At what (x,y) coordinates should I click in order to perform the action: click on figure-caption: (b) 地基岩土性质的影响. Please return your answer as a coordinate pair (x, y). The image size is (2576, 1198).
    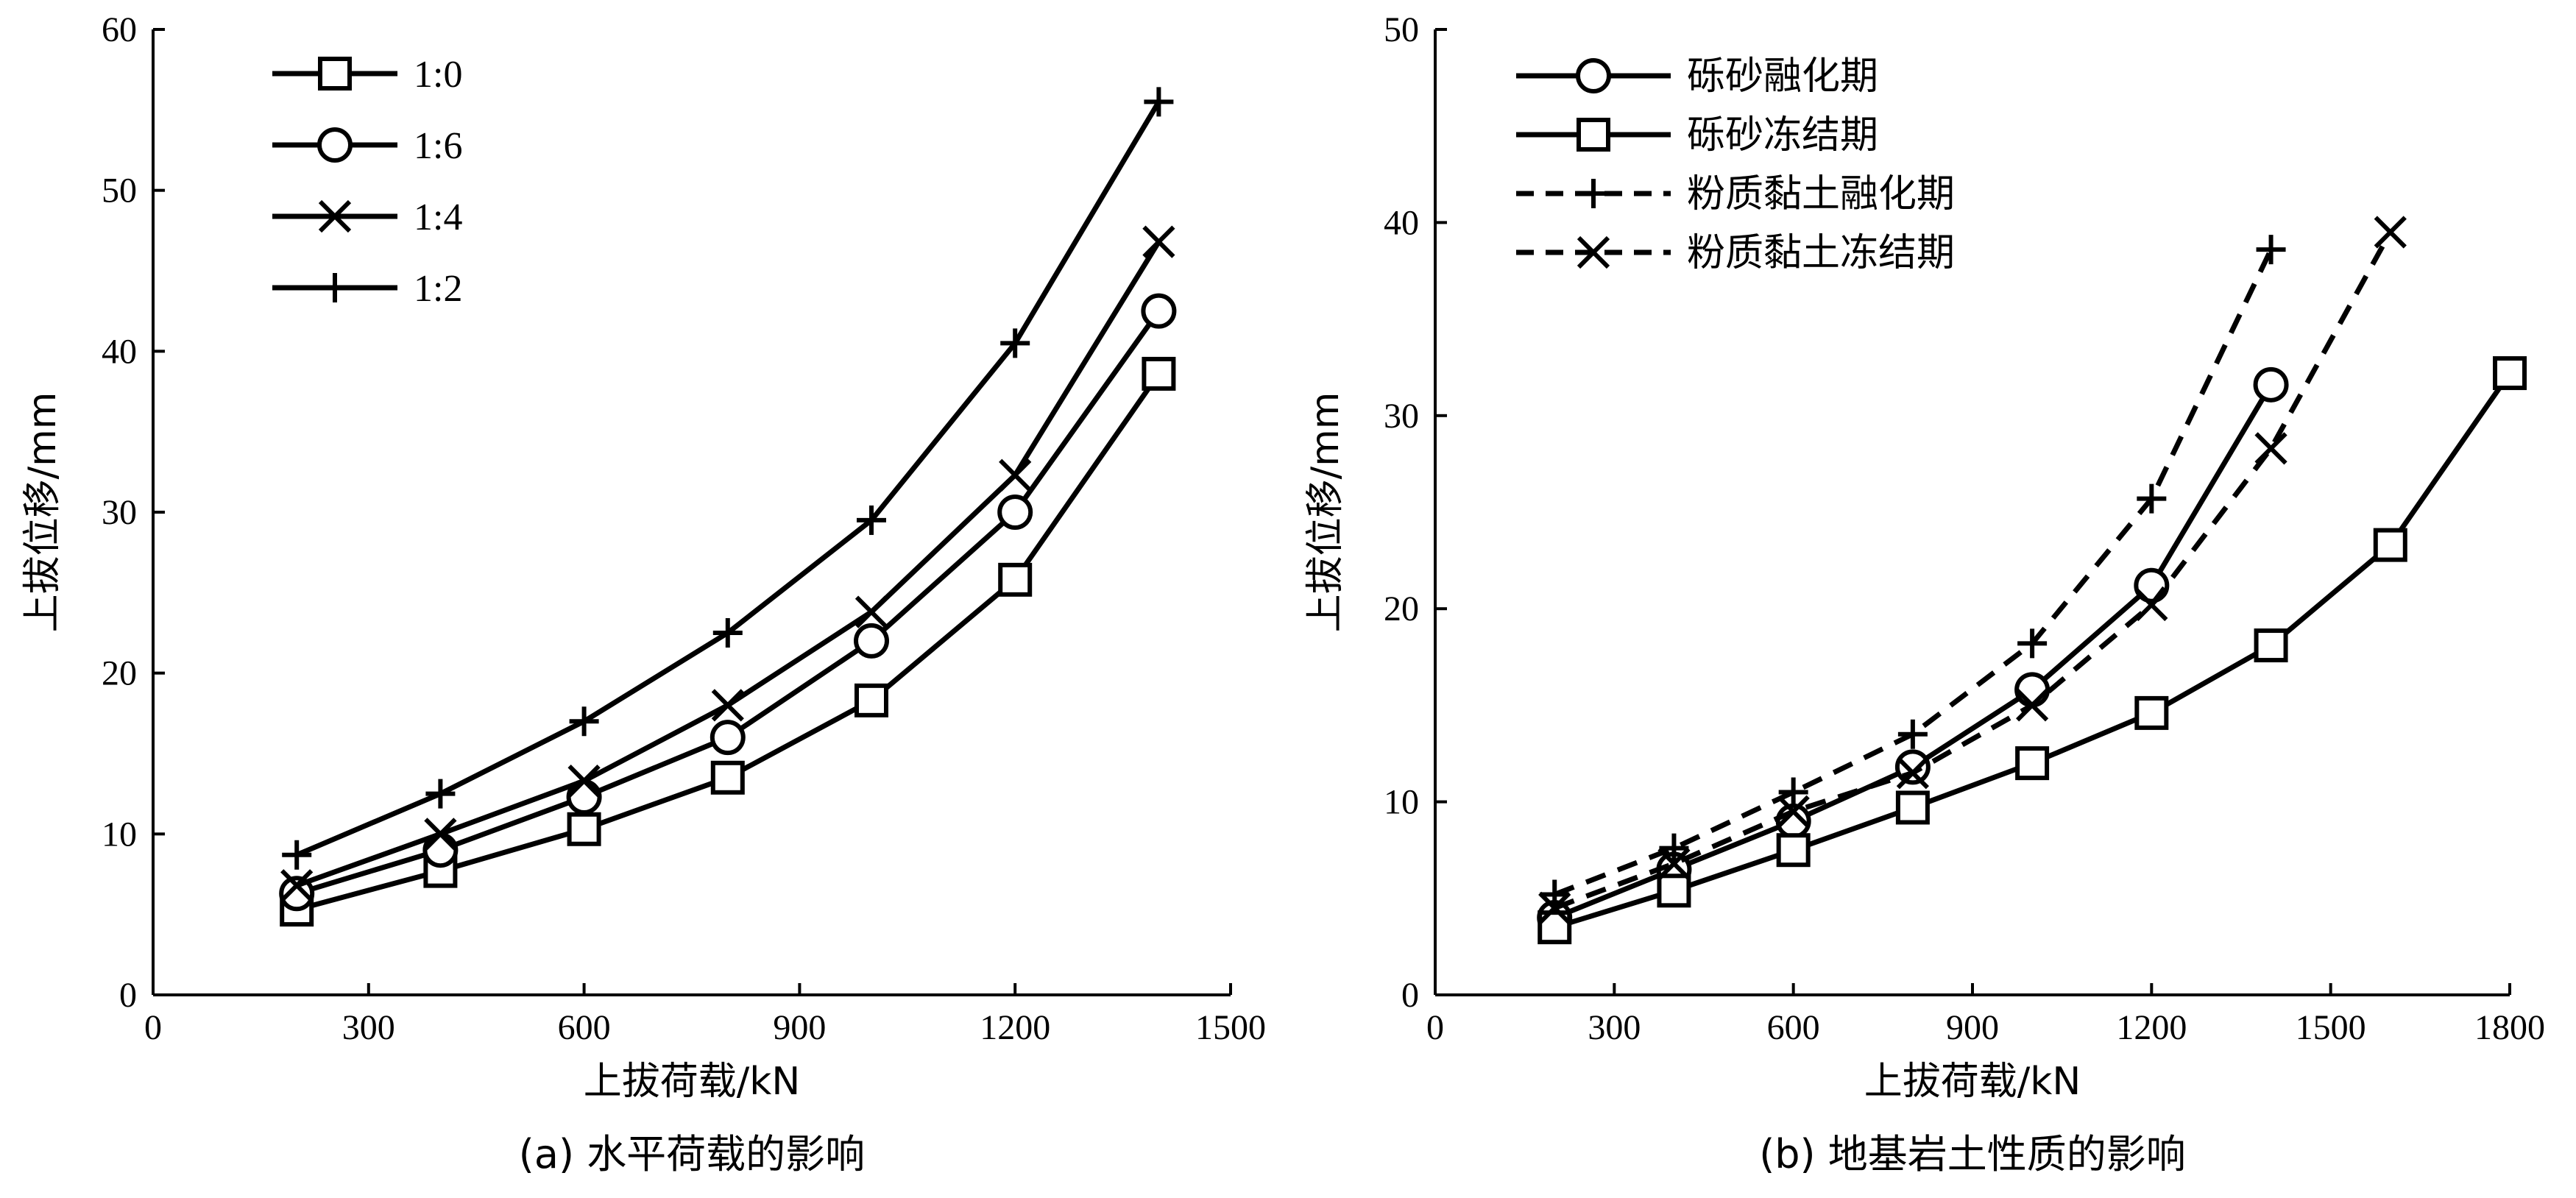
    Looking at the image, I should click on (1972, 1154).